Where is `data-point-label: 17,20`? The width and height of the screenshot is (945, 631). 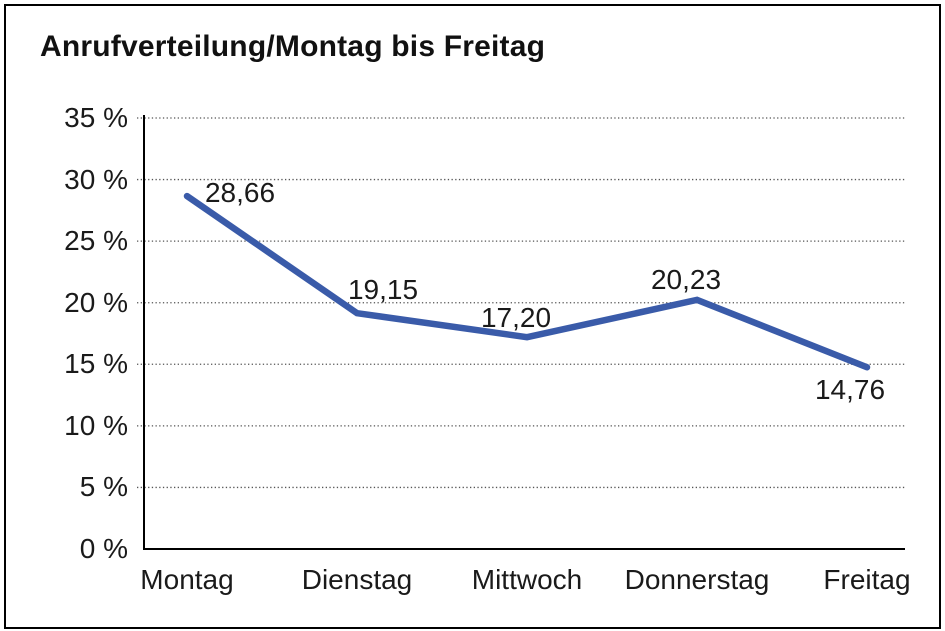
data-point-label: 17,20 is located at coordinates (516, 318).